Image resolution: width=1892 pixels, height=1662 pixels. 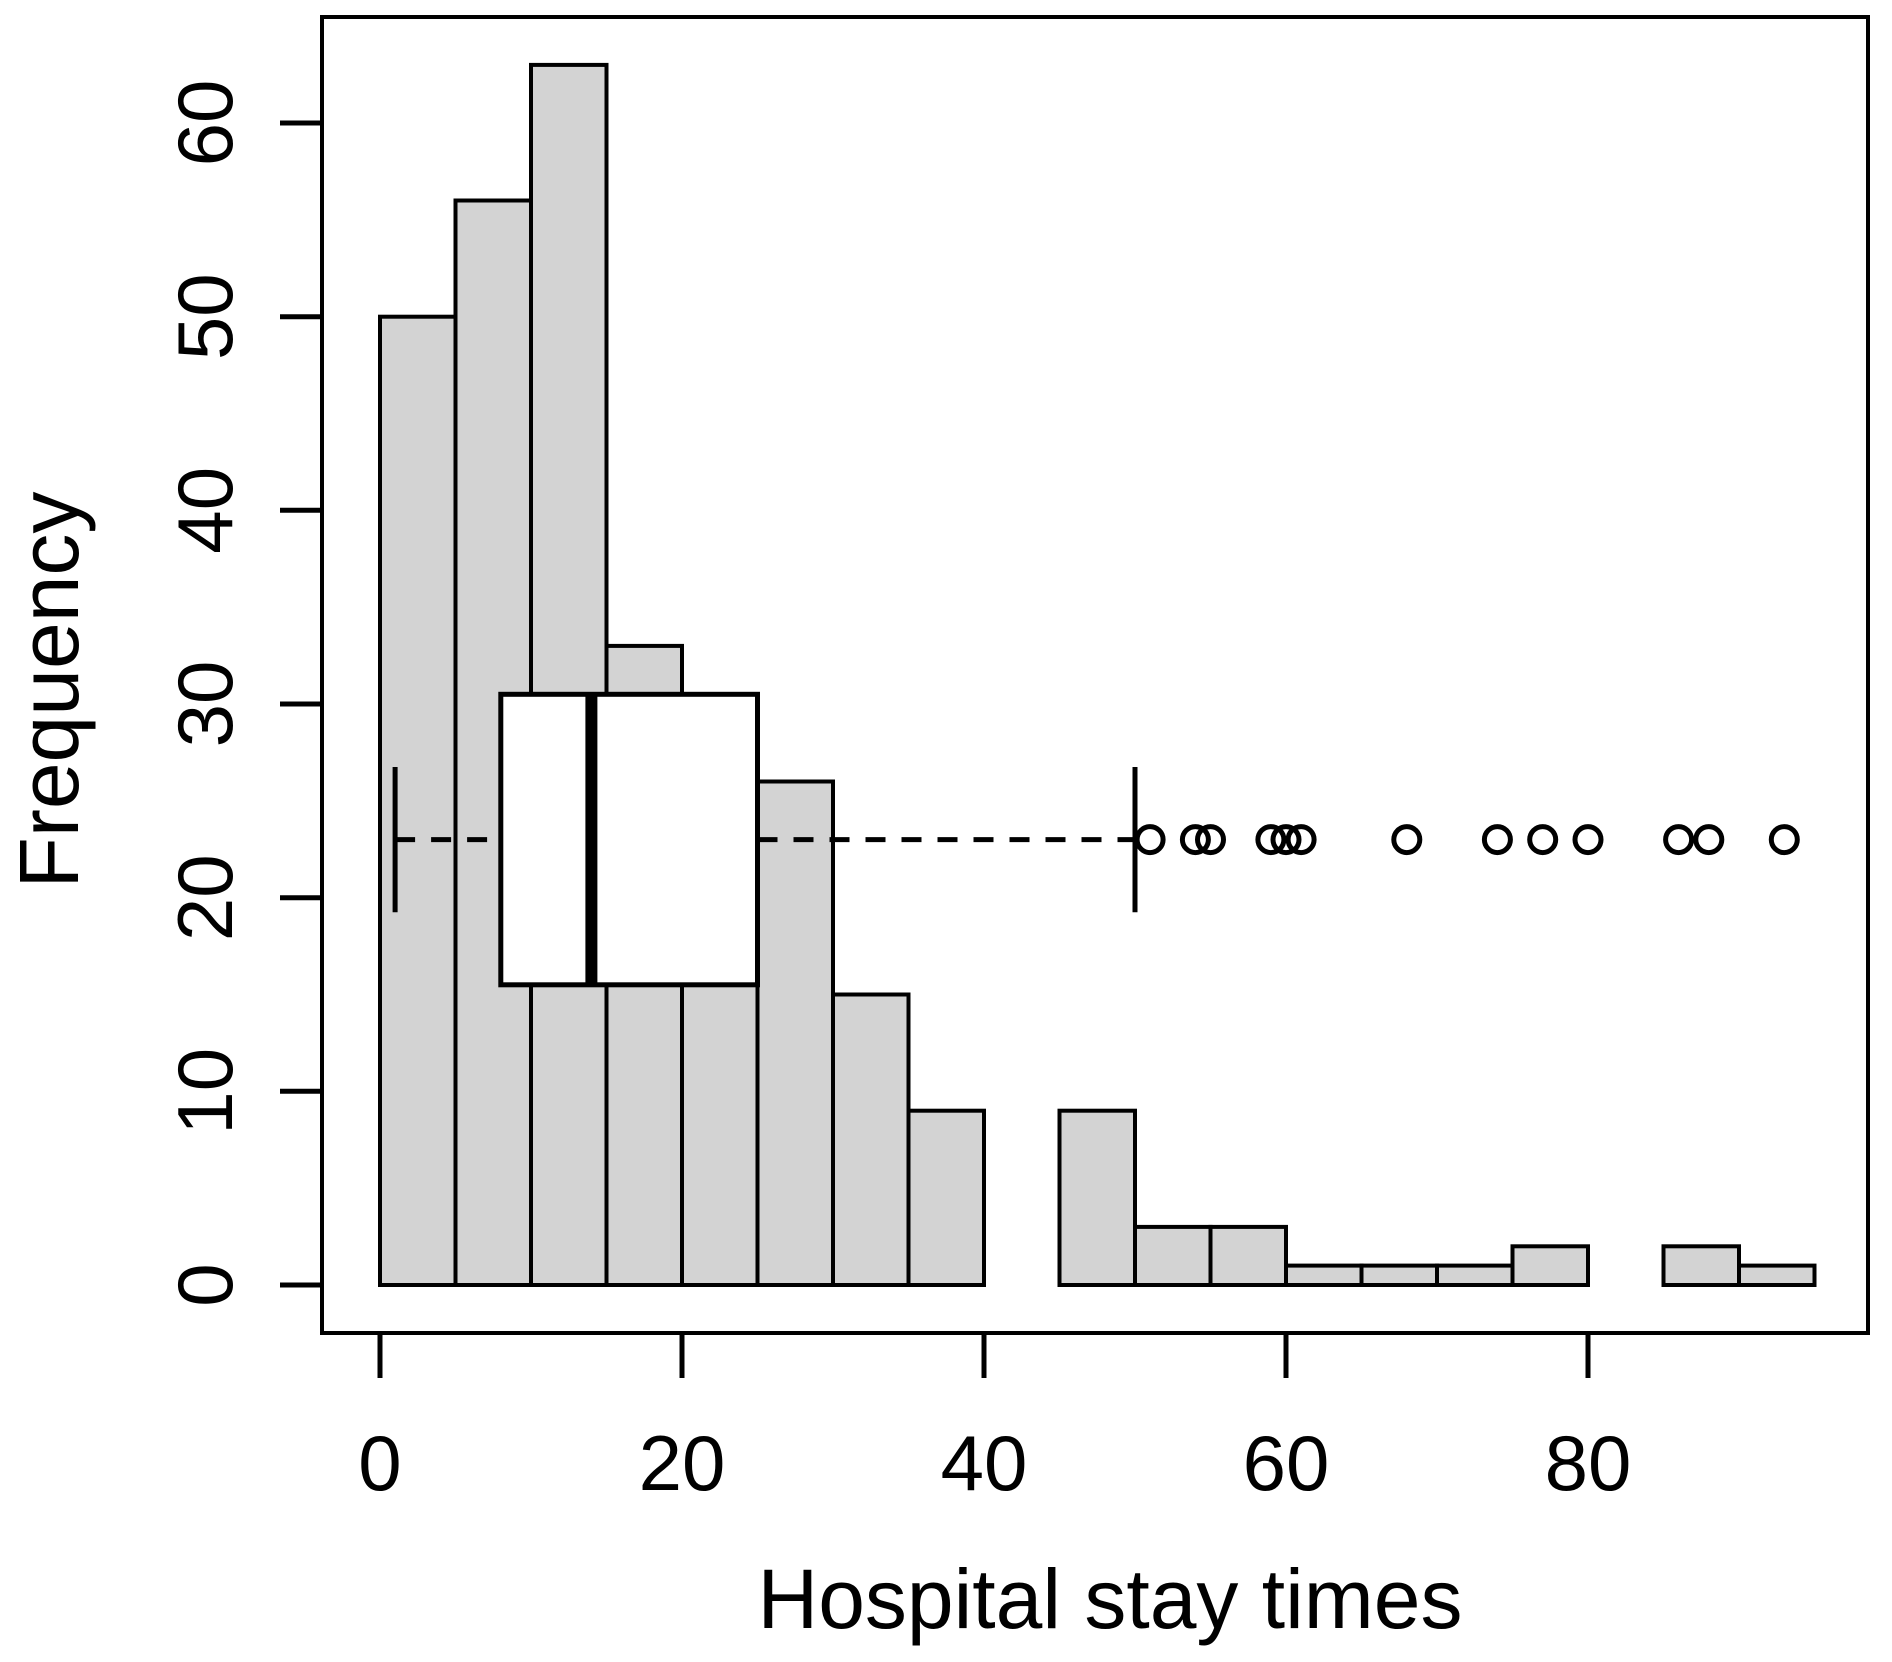 What do you see at coordinates (1467, 840) in the screenshot?
I see `boxplot-outliers-group` at bounding box center [1467, 840].